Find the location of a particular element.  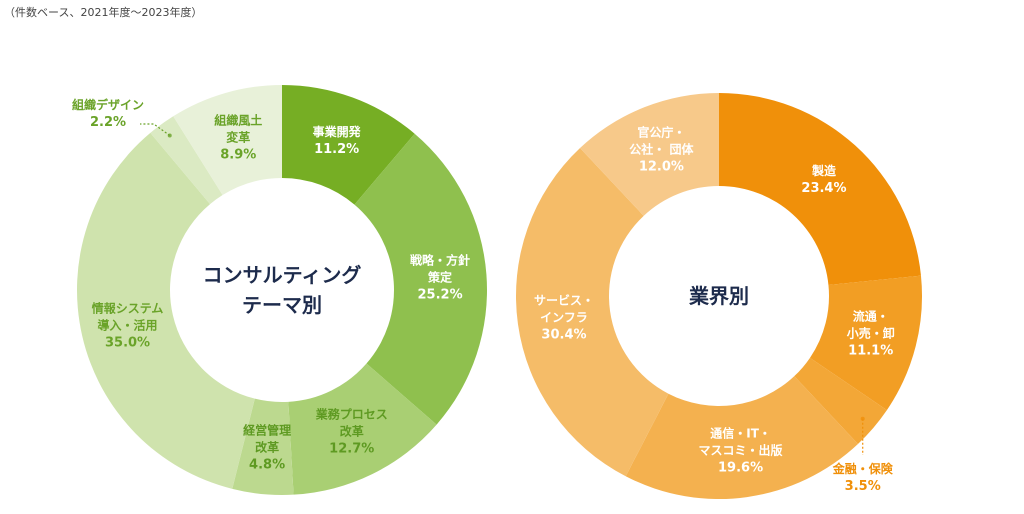

segment-label: 通信・IT・ マスコミ・出版 19.6% is located at coordinates (741, 451).